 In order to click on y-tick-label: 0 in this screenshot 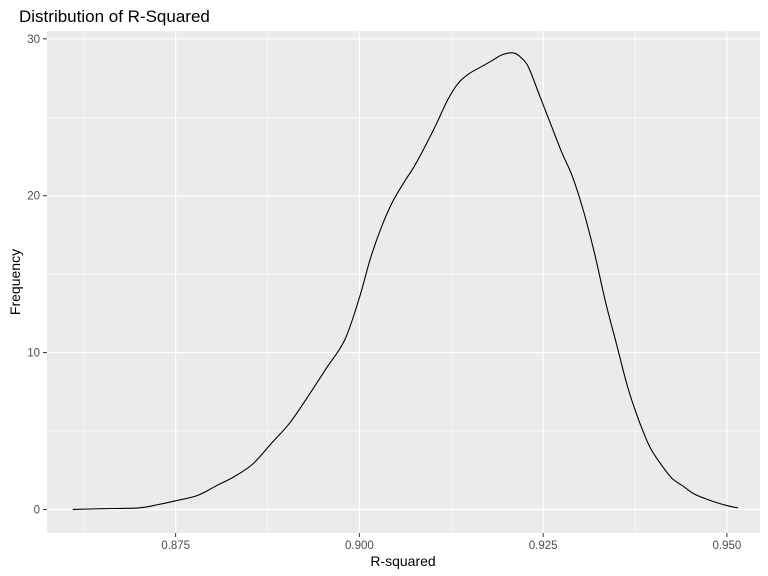, I will do `click(37, 510)`.